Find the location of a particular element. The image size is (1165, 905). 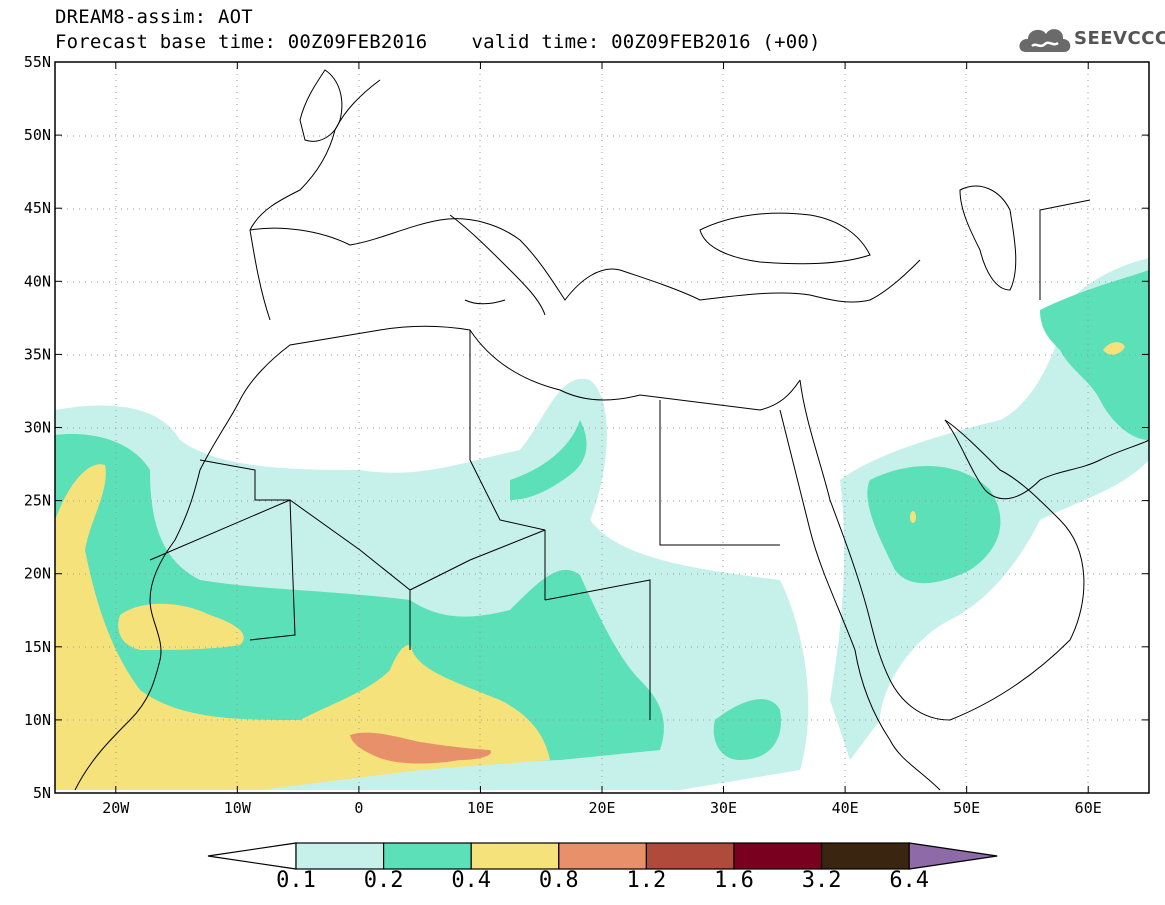

chart-title: DREAM8-assim: AOT is located at coordinates (154, 17).